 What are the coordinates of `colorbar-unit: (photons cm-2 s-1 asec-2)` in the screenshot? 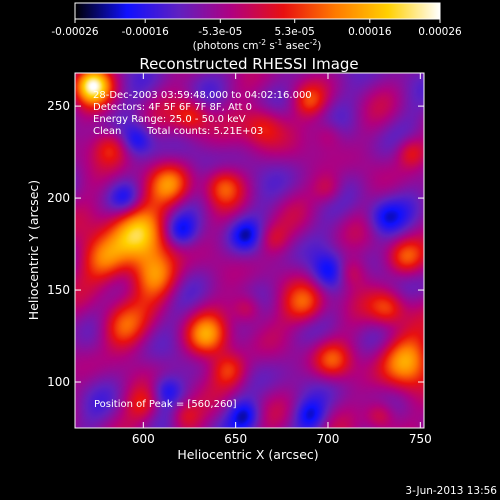 It's located at (257, 45).